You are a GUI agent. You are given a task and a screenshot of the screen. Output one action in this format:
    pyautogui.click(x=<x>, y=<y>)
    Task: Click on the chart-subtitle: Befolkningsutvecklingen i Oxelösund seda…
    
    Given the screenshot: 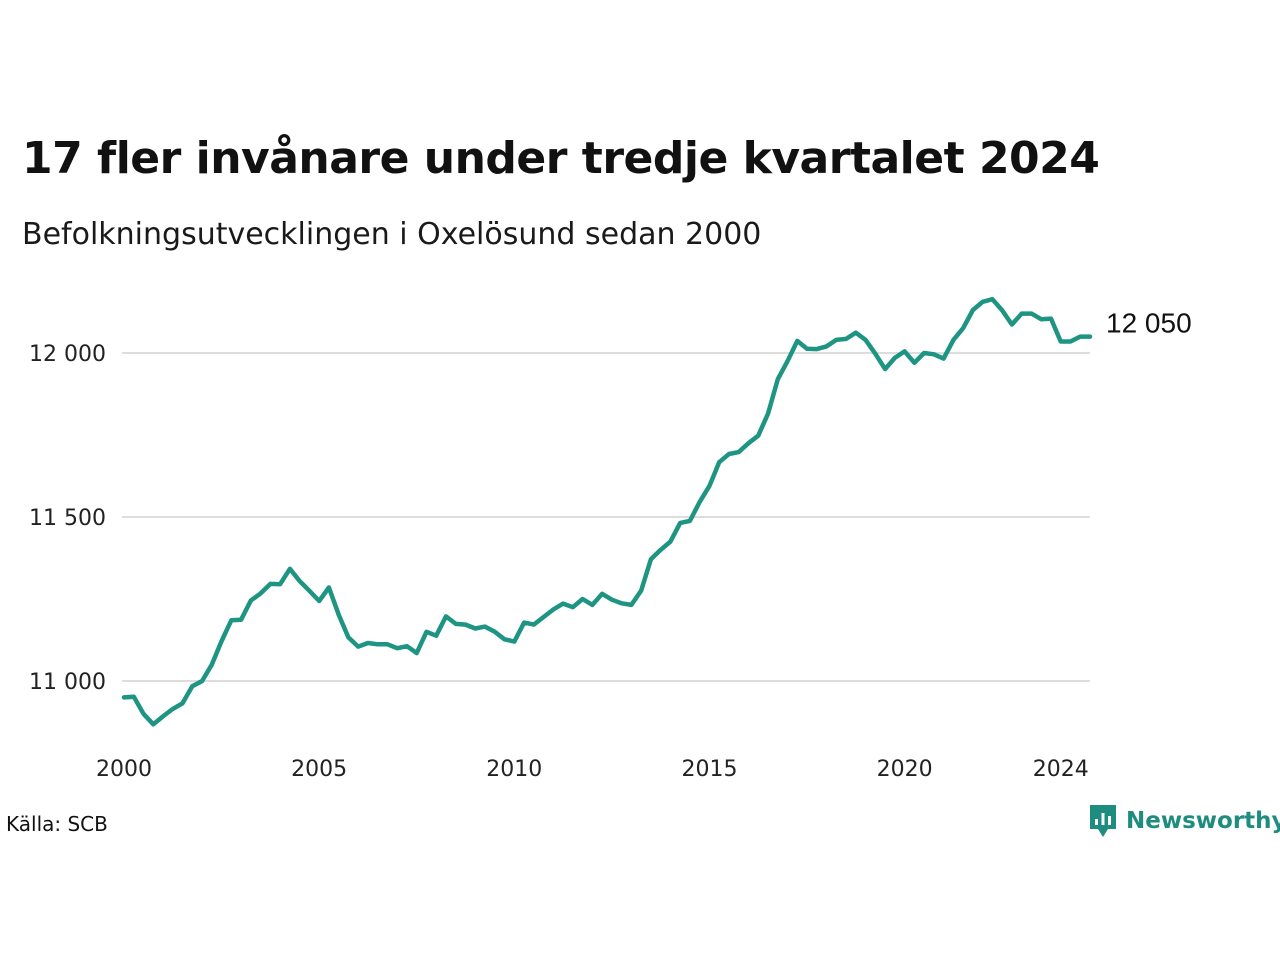 What is the action you would take?
    pyautogui.click(x=392, y=234)
    